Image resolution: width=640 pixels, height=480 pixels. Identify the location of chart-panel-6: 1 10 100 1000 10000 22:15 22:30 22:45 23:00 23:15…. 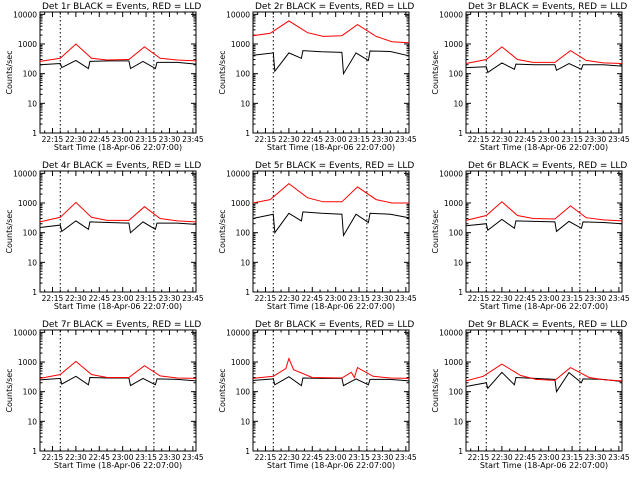
(530, 236).